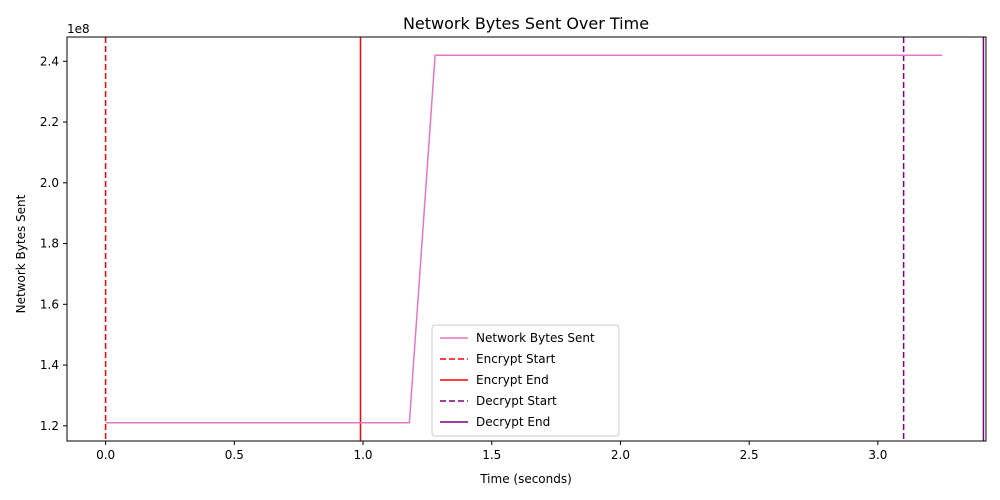 Image resolution: width=1000 pixels, height=500 pixels. What do you see at coordinates (49, 365) in the screenshot?
I see `y-tick-label: 1.4` at bounding box center [49, 365].